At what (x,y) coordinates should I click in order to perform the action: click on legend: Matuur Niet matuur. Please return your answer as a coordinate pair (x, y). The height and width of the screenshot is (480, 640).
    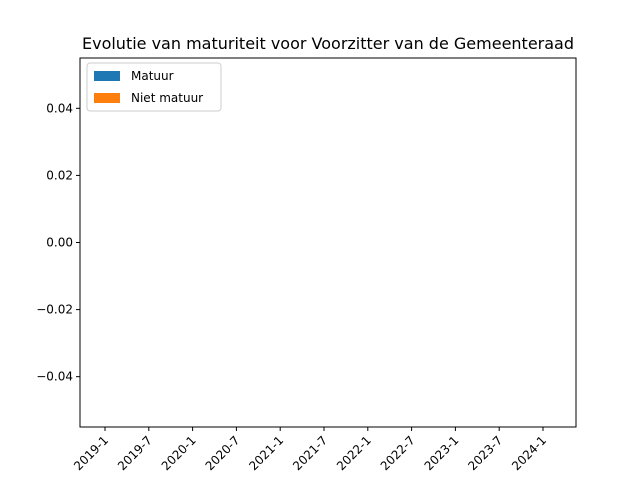
    Looking at the image, I should click on (154, 87).